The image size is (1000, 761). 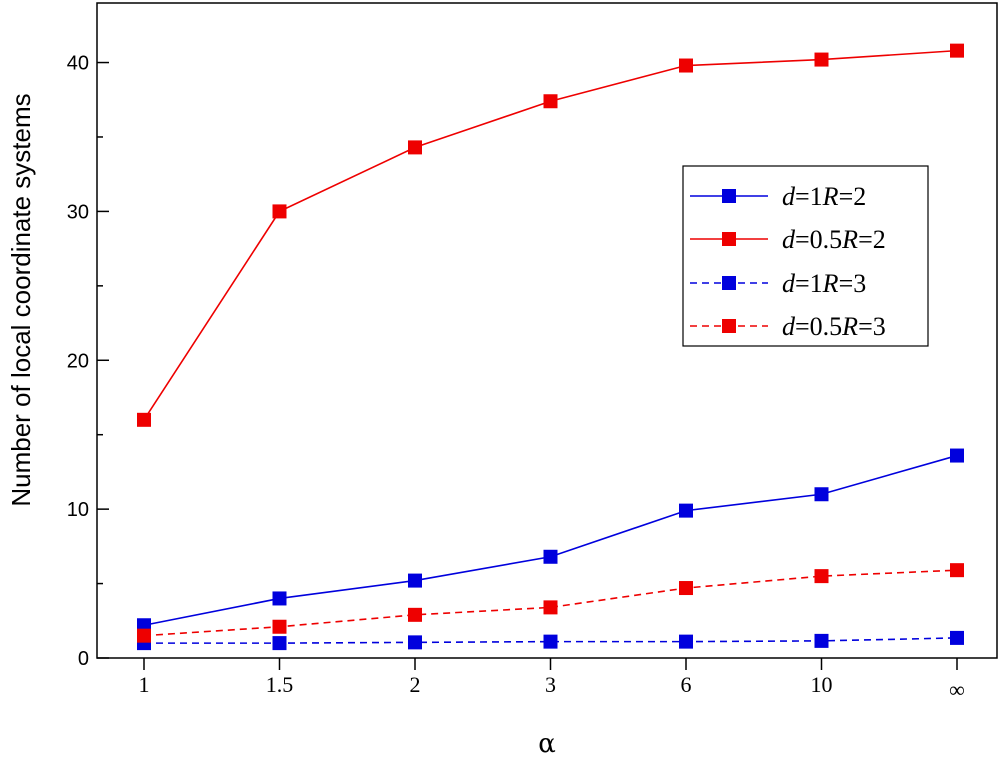 What do you see at coordinates (778, 196) in the screenshot?
I see `legend-item: d=1R=2` at bounding box center [778, 196].